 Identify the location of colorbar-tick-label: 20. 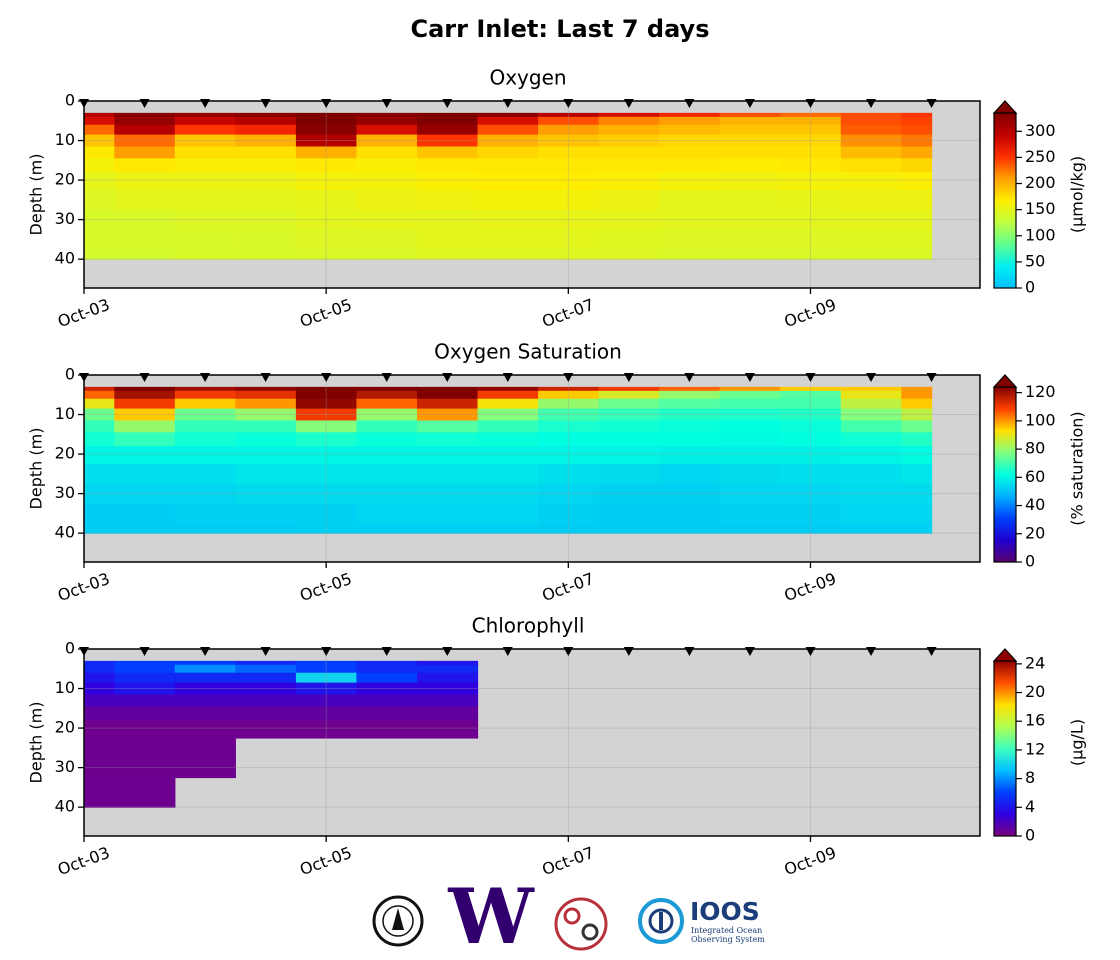
(1035, 532).